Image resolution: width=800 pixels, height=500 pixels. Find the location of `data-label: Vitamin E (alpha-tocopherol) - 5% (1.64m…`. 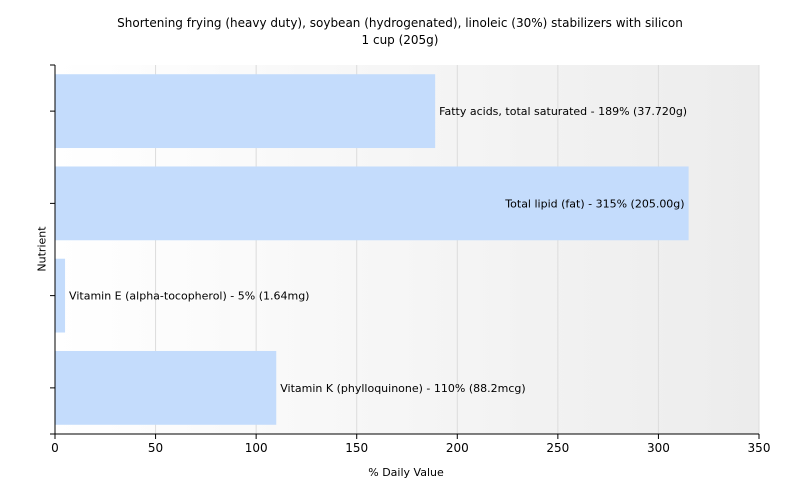

data-label: Vitamin E (alpha-tocopherol) - 5% (1.64m… is located at coordinates (189, 296).